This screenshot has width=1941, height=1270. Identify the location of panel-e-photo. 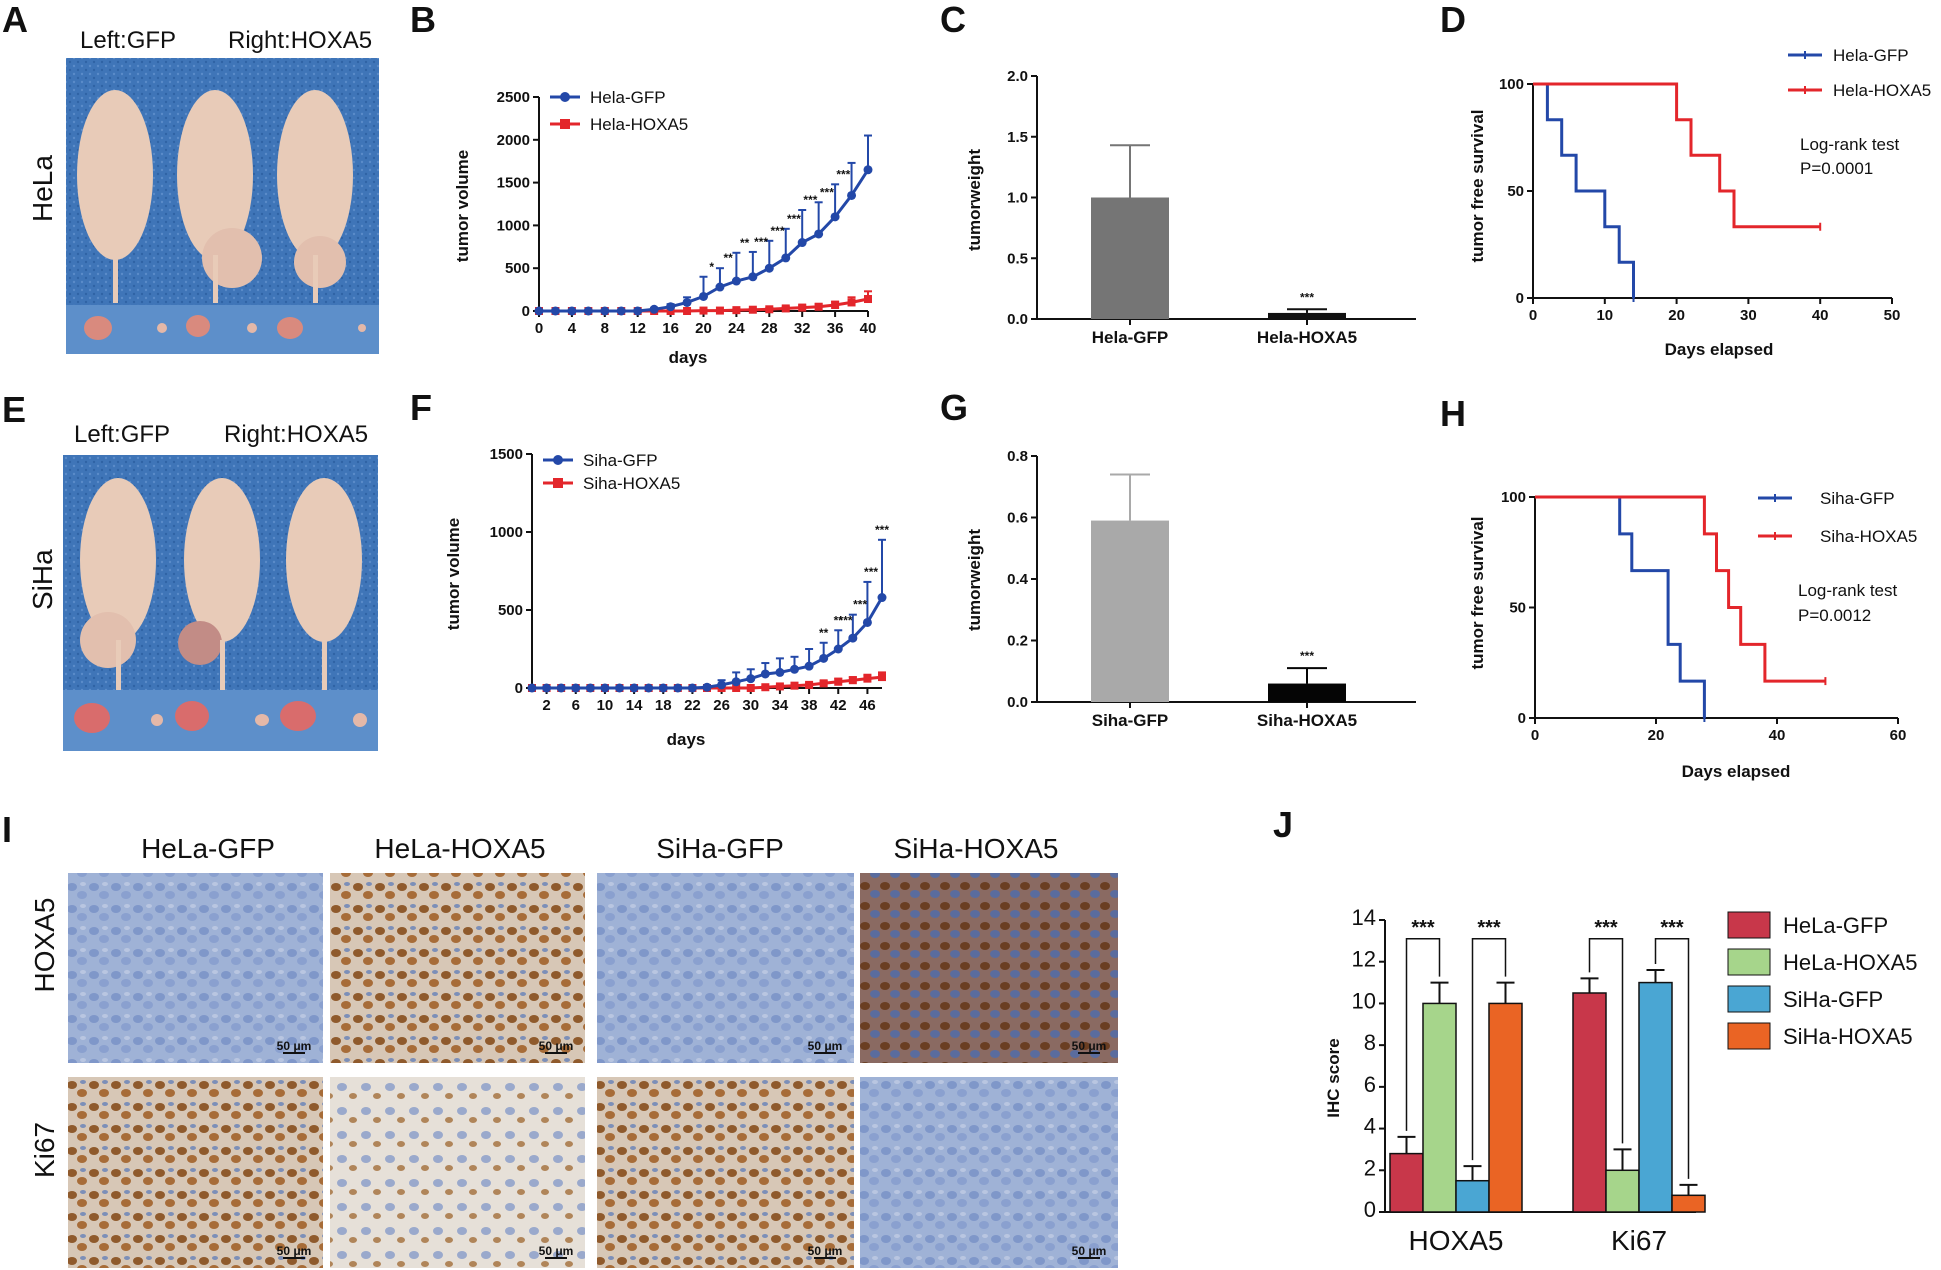
(220, 603).